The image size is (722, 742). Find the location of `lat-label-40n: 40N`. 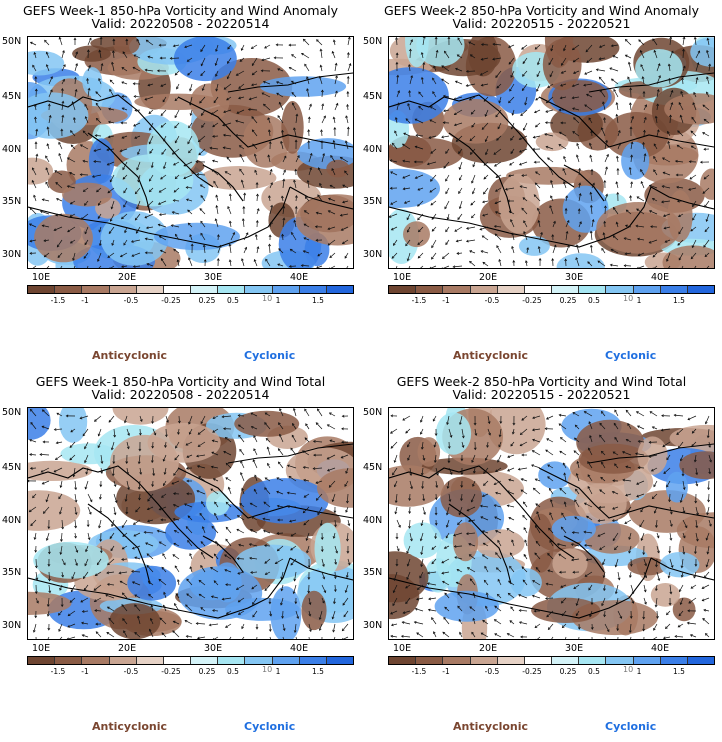

lat-label-40n: 40N is located at coordinates (373, 149).